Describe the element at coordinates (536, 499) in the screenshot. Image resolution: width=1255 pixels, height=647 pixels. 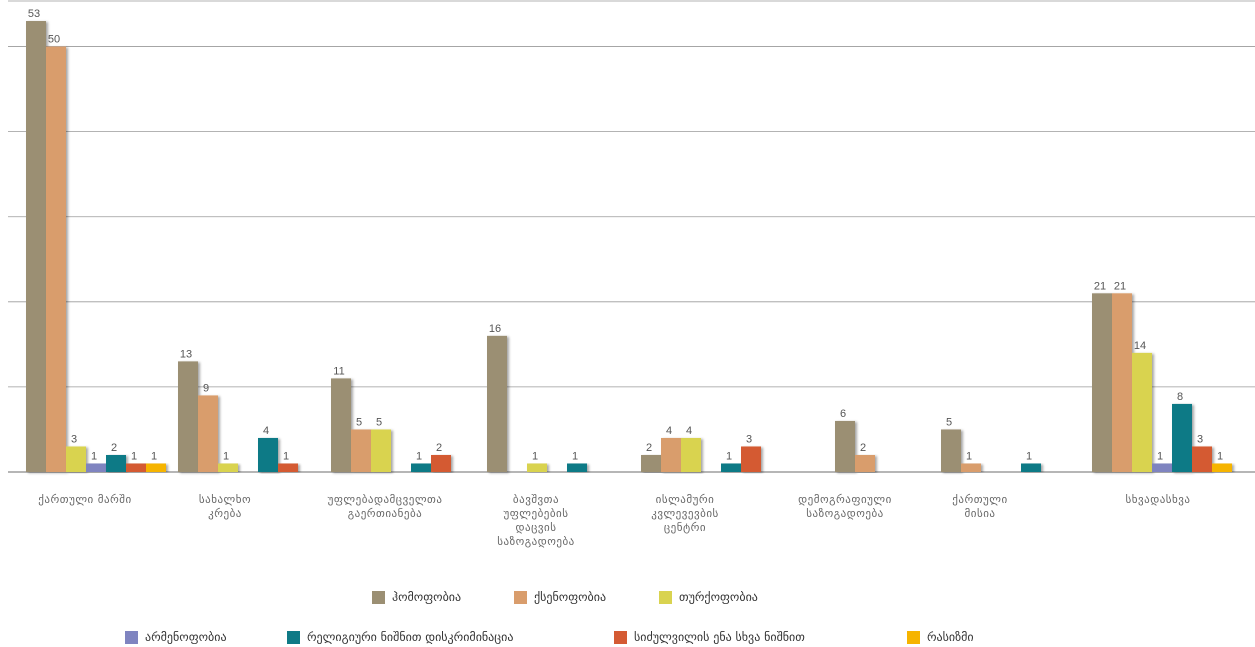
I see `category-label-line: ბავშვთა` at that location.